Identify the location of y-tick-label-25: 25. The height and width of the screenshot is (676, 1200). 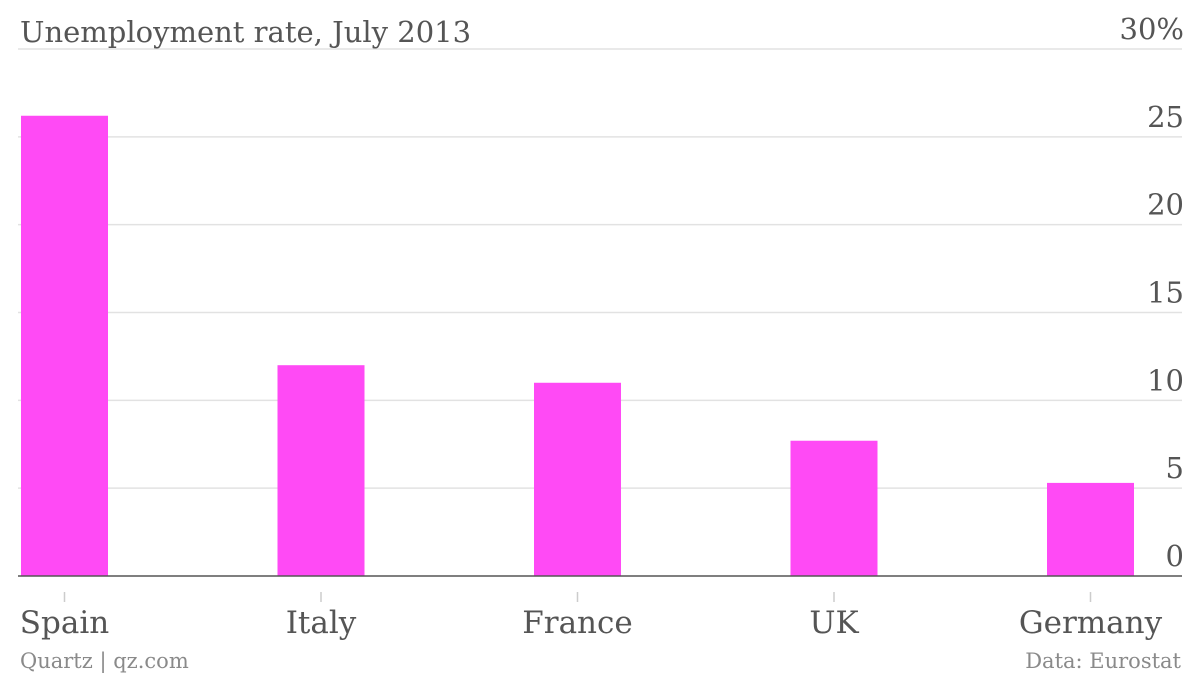
(1165, 117).